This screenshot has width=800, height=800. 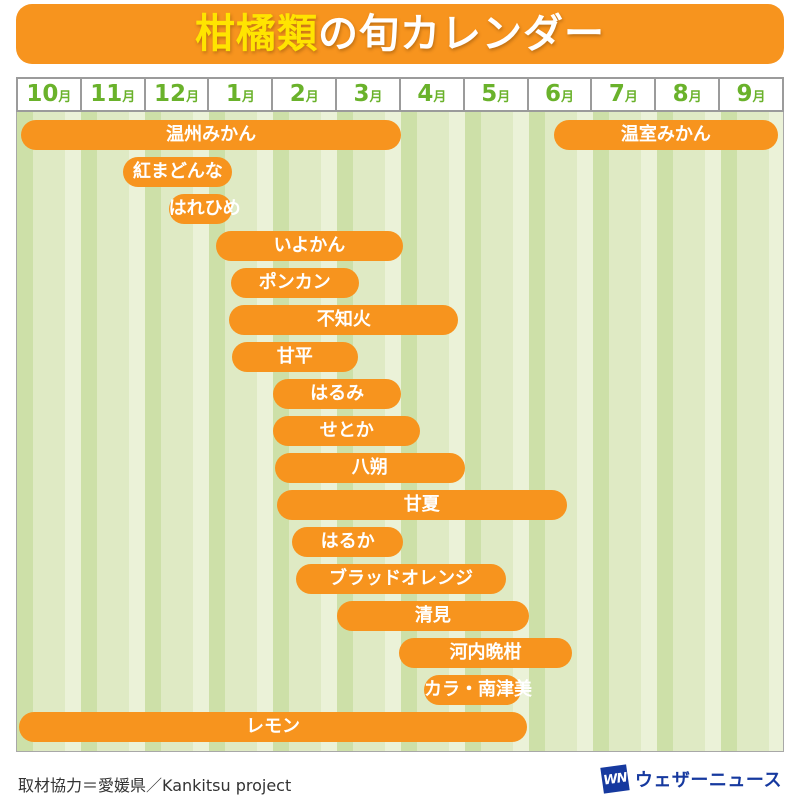 I want to click on season-bar-label: 温州みかん, so click(x=211, y=134).